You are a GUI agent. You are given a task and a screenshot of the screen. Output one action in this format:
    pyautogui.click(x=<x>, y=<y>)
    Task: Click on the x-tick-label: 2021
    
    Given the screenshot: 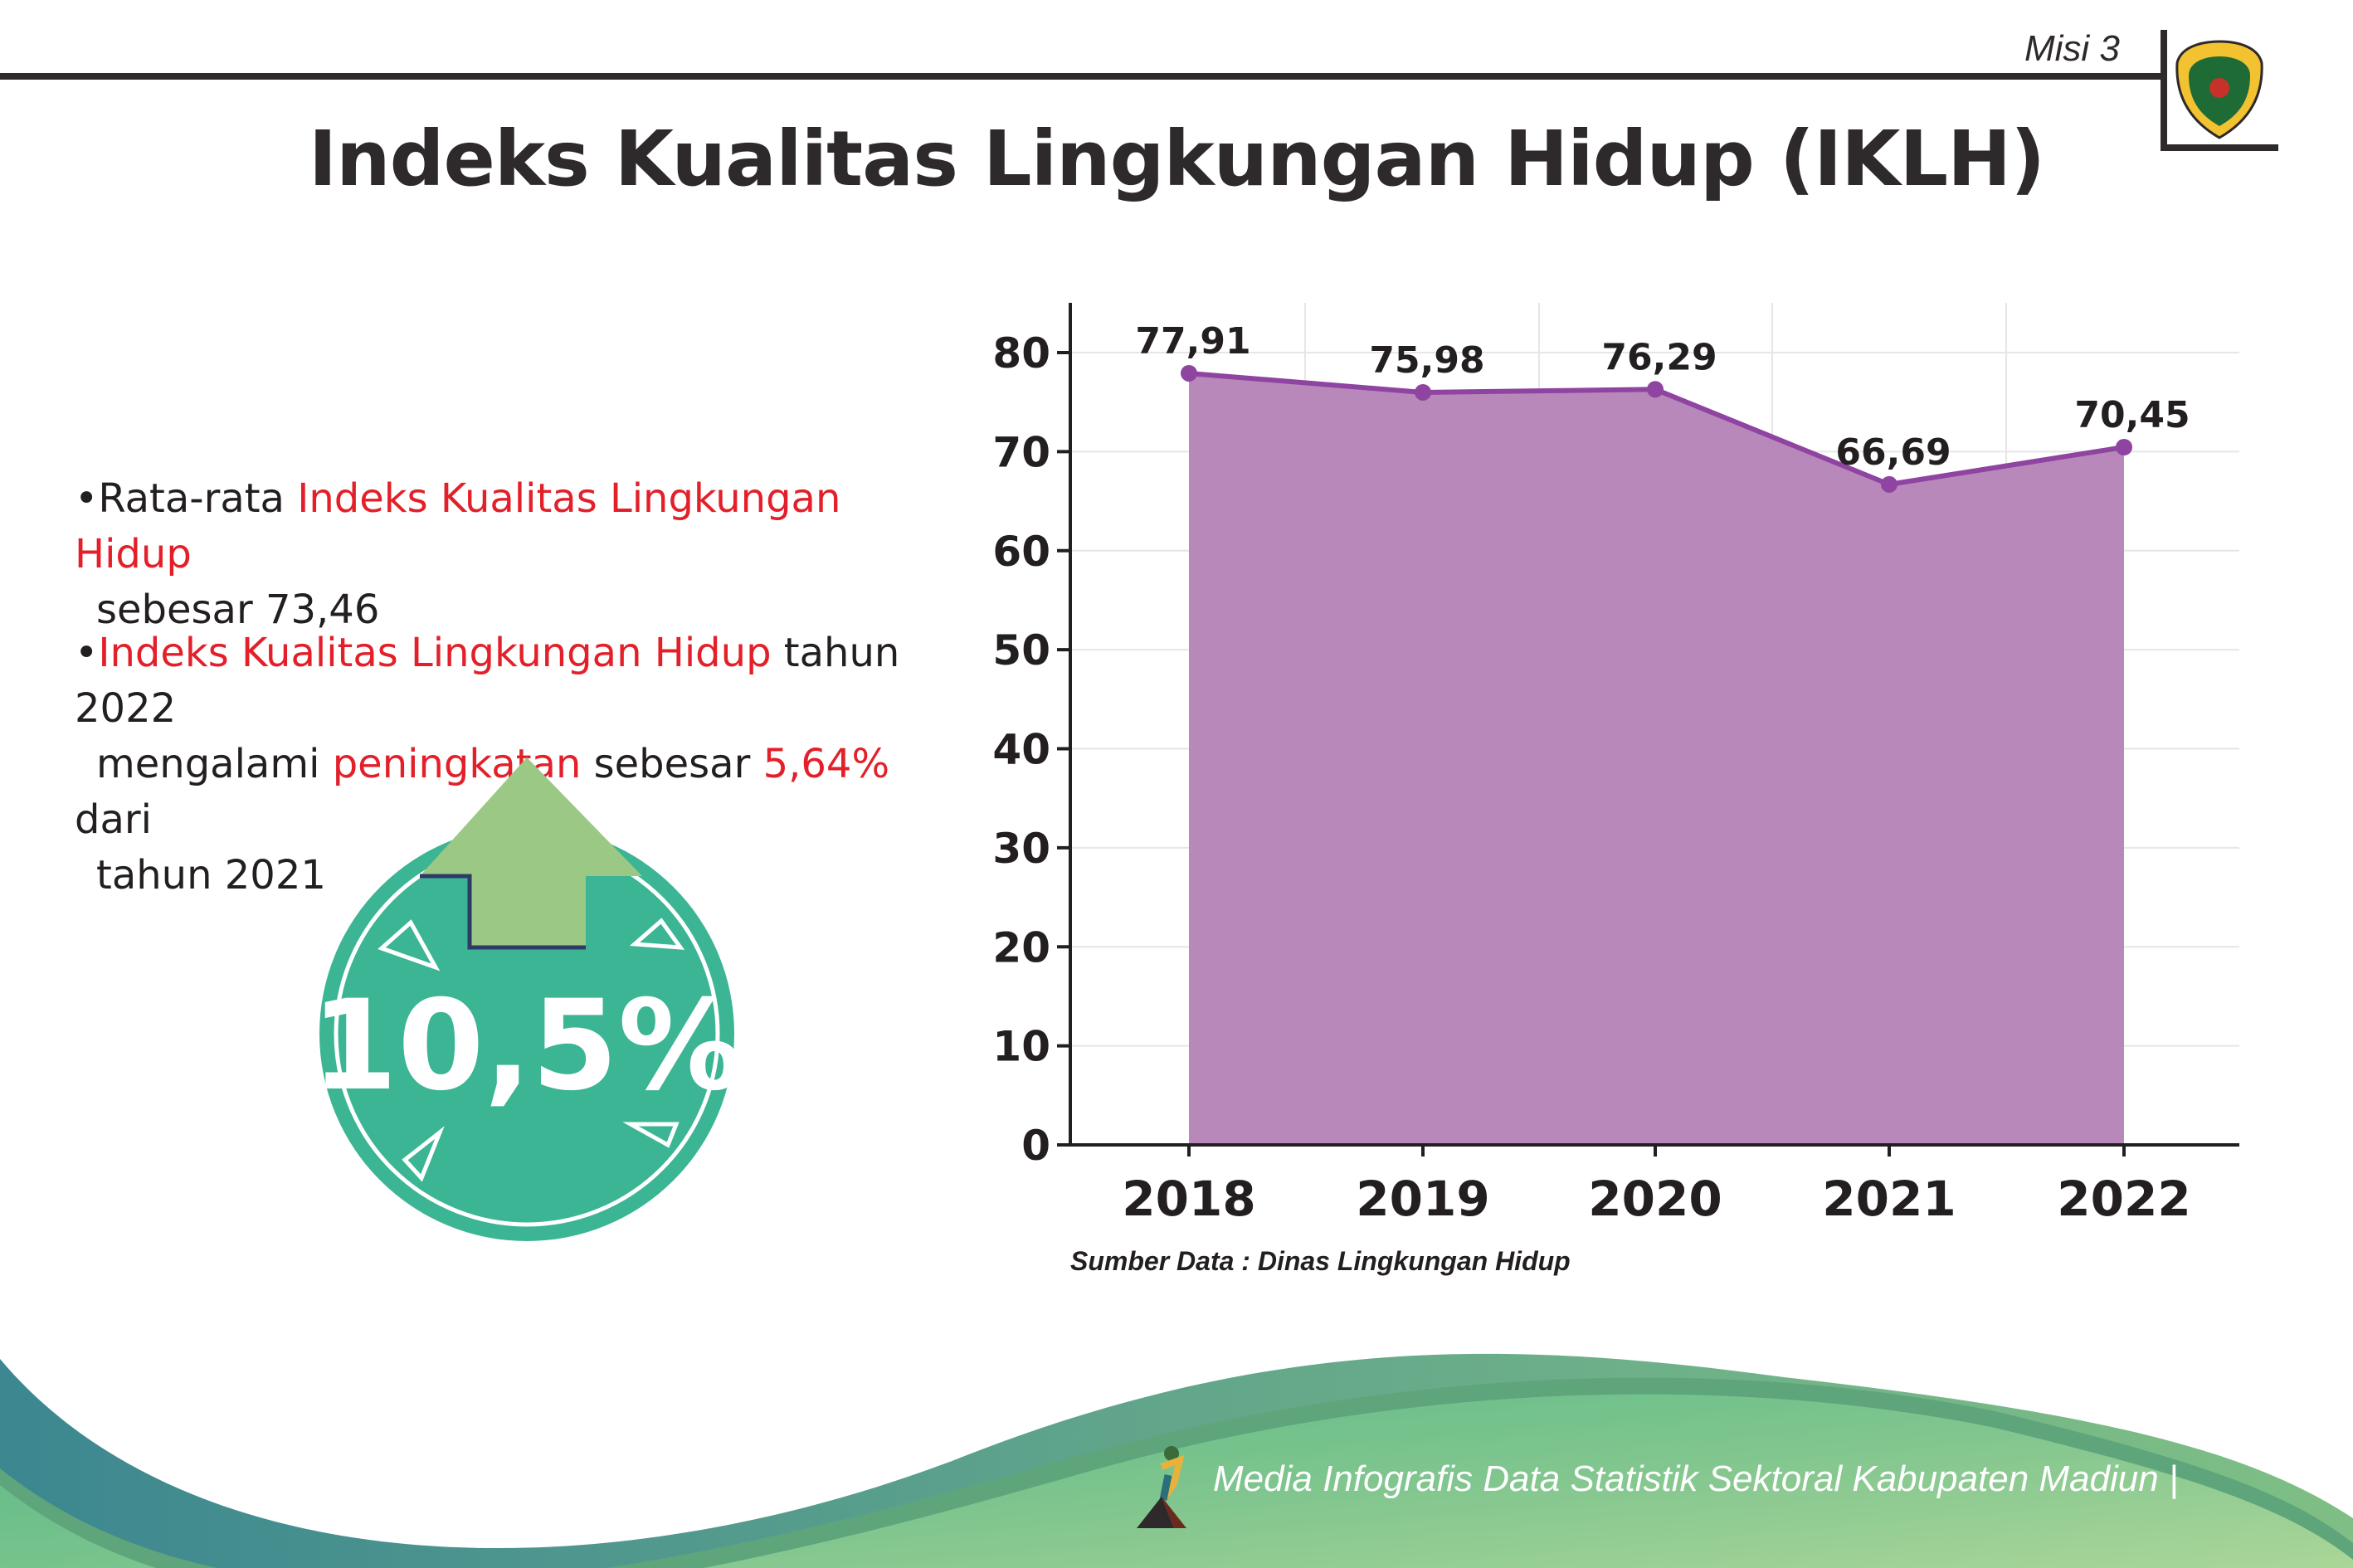 What is the action you would take?
    pyautogui.click(x=1889, y=1199)
    